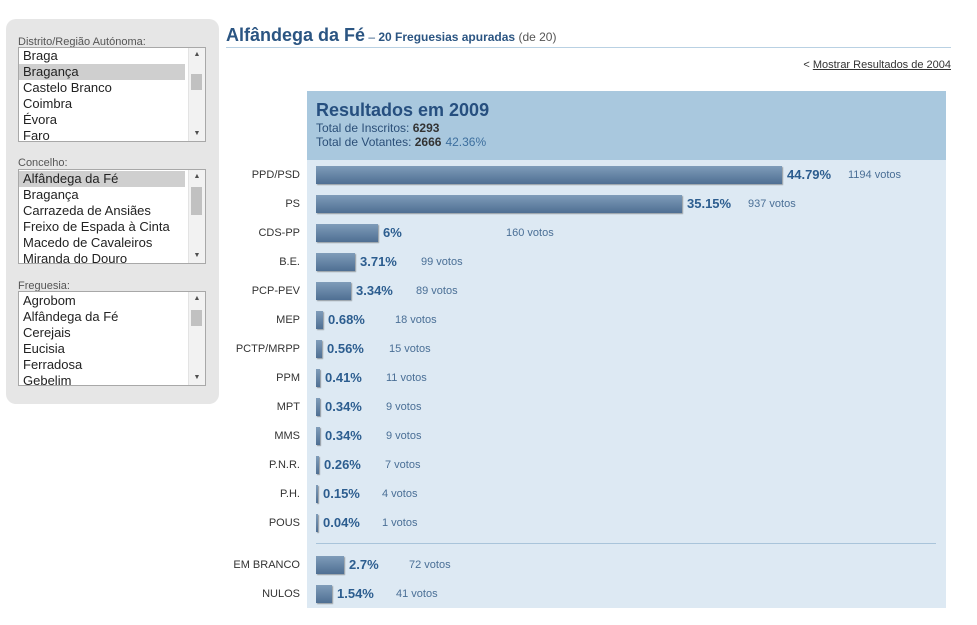  What do you see at coordinates (47, 332) in the screenshot?
I see `list-option: Cerejais` at bounding box center [47, 332].